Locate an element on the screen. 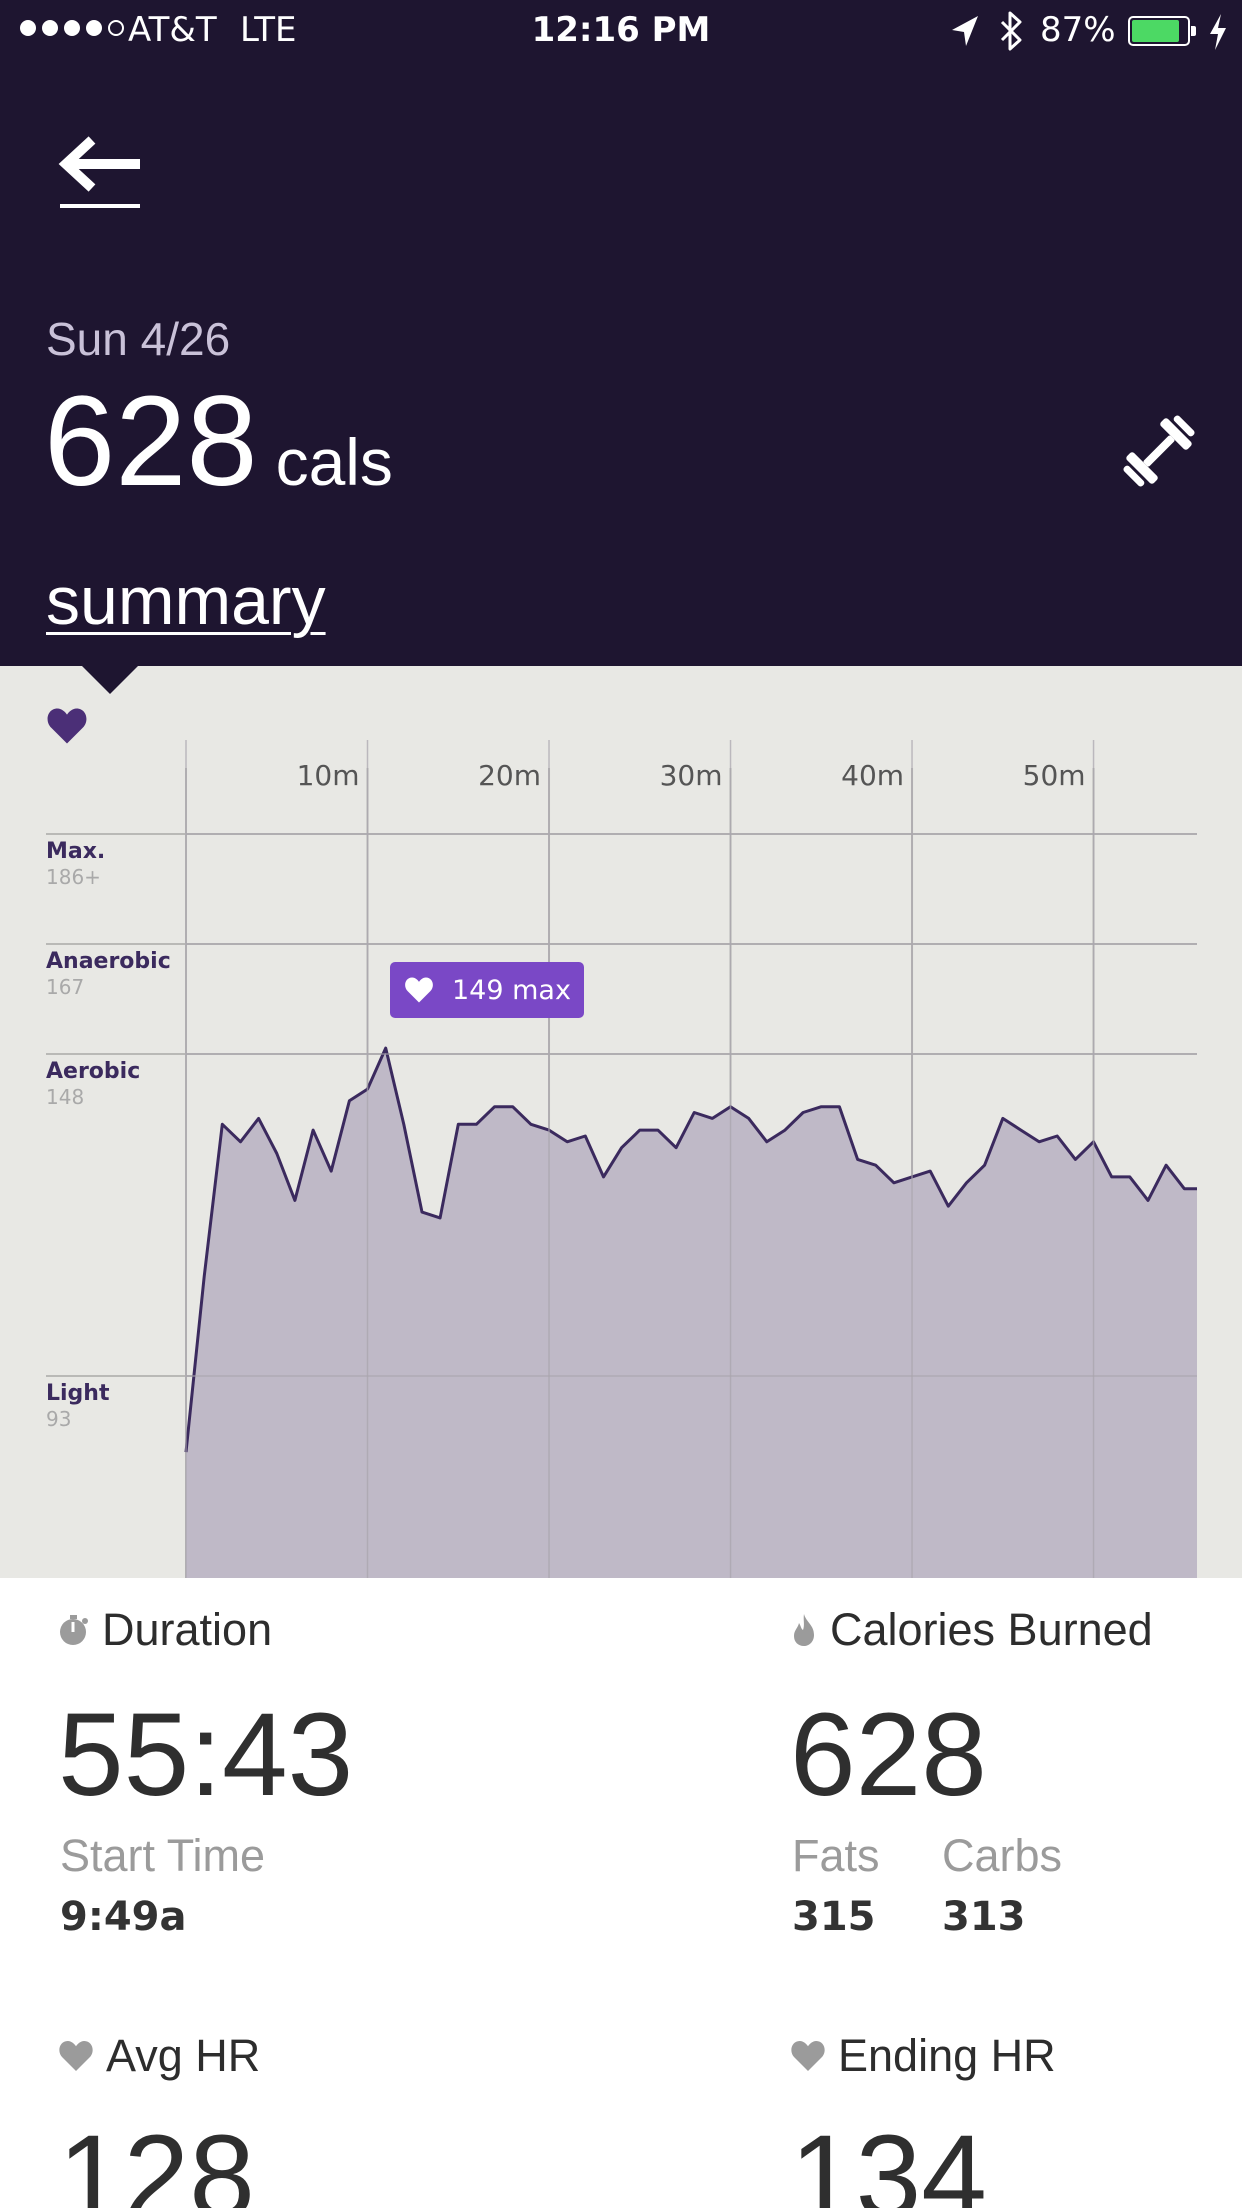 The height and width of the screenshot is (2208, 1242). ending-hr-title: Ending HR is located at coordinates (923, 2056).